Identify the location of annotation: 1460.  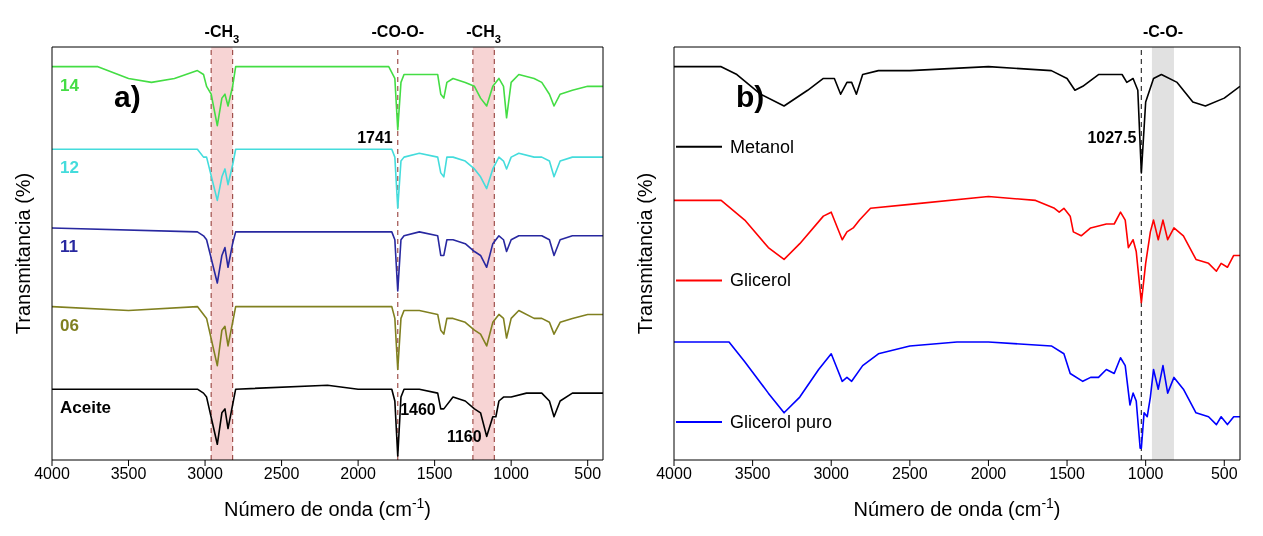
(418, 409).